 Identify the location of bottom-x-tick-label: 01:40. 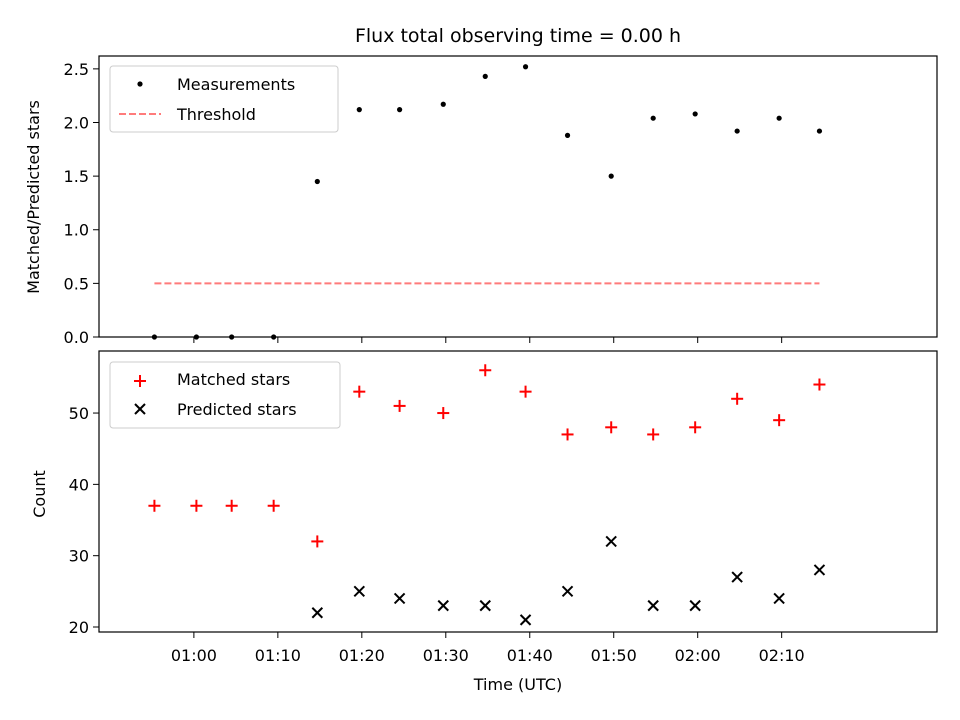
(530, 655).